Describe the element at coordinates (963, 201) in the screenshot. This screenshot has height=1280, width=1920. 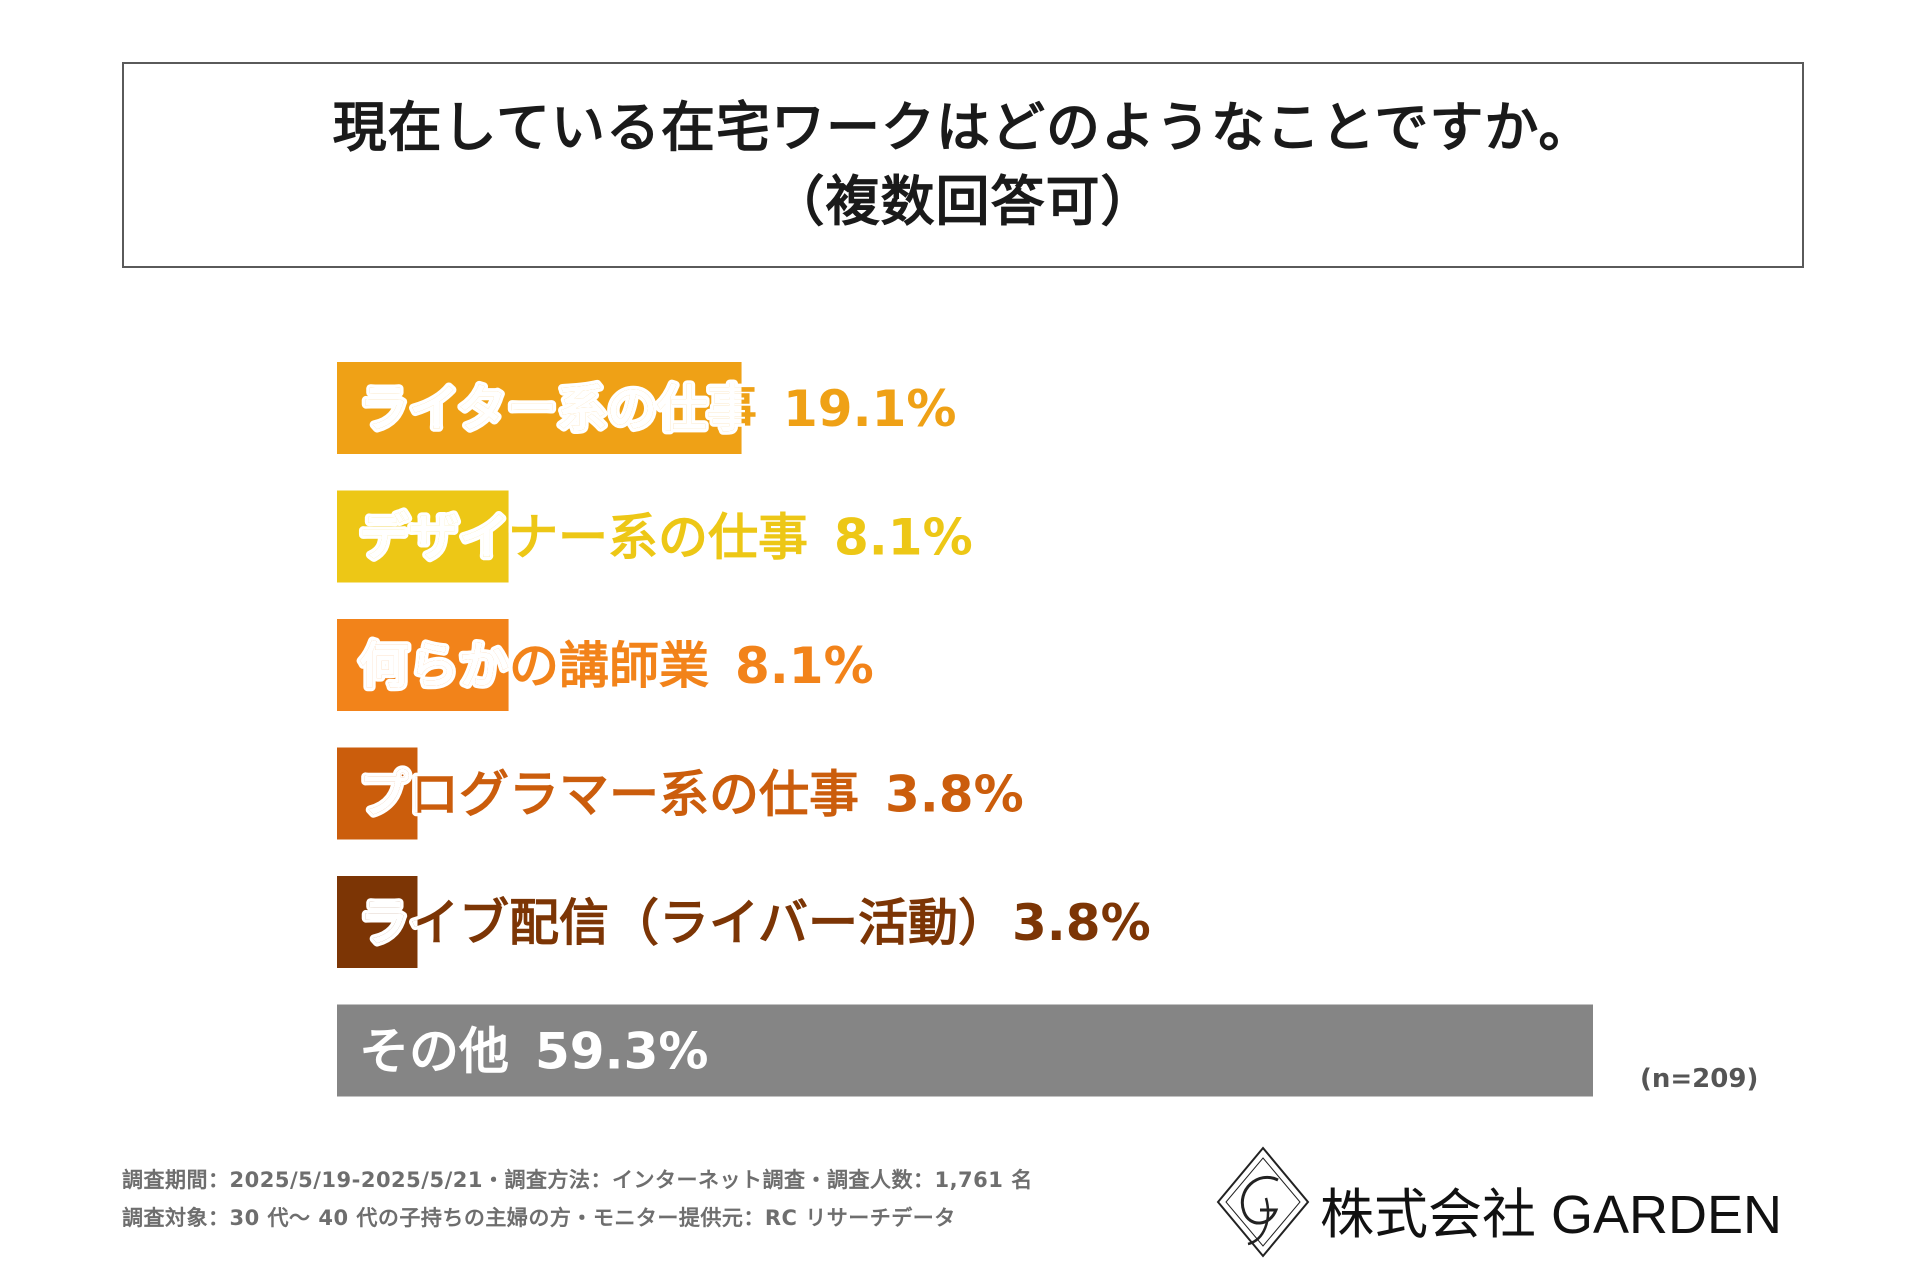
I see `chart-subtitle: （複数回答可）` at that location.